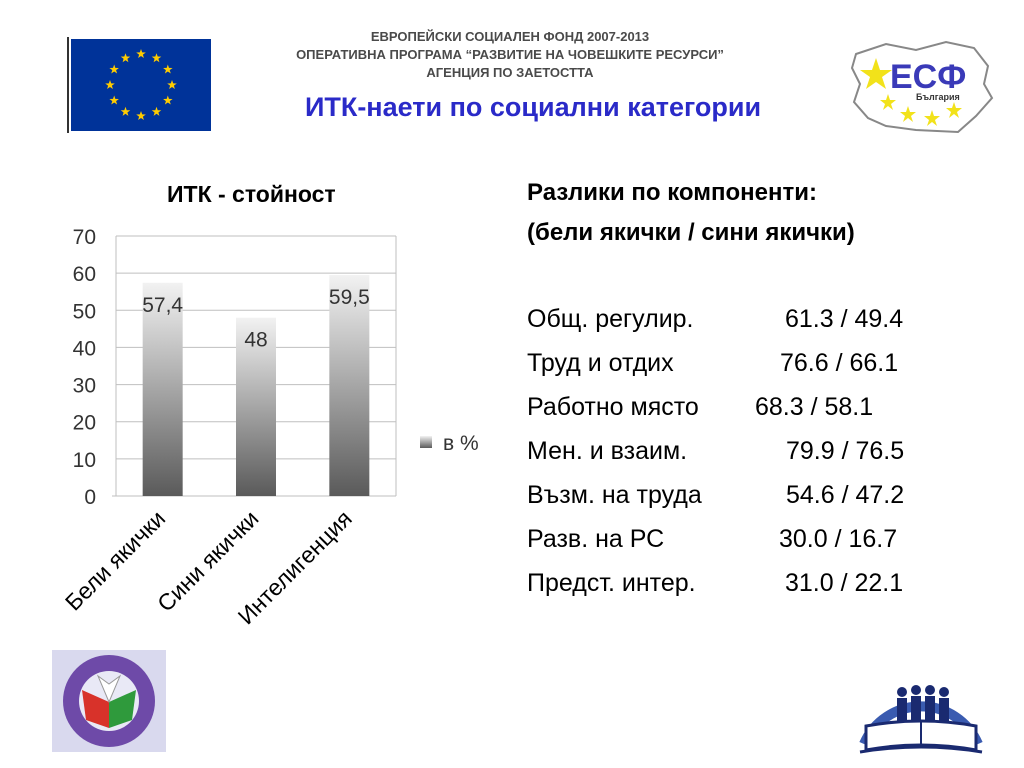 This screenshot has width=1024, height=768. Describe the element at coordinates (613, 407) in the screenshot. I see `component-label: Работно място` at that location.